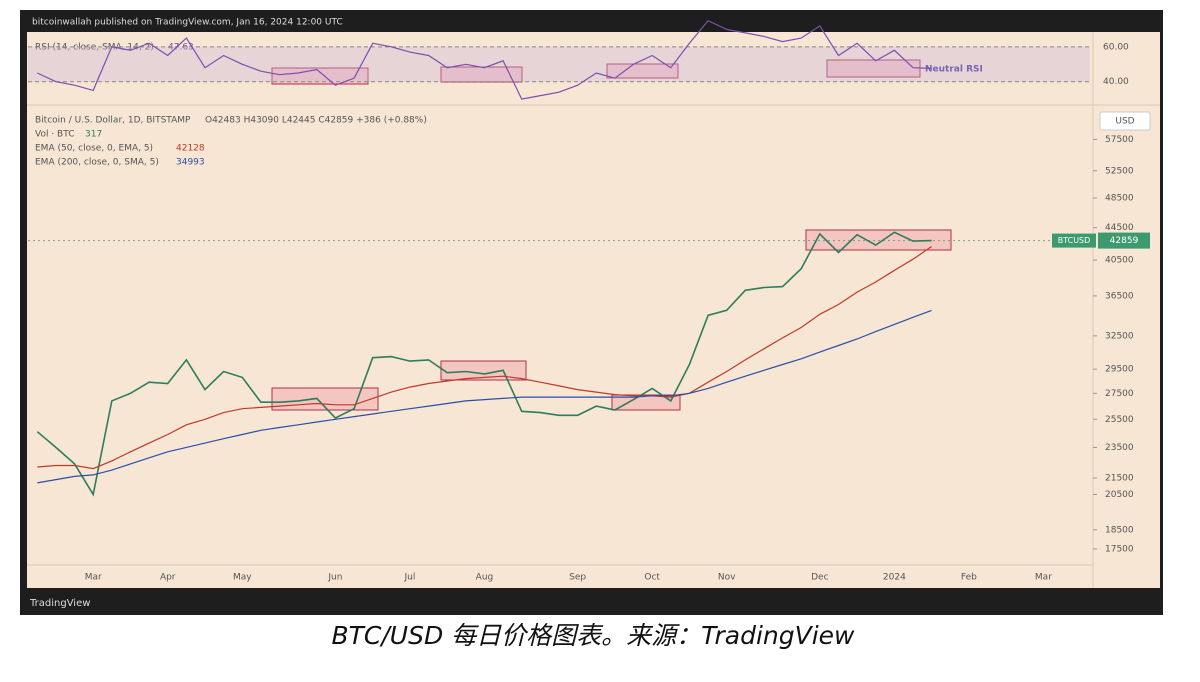 The image size is (1200, 682). I want to click on x-tick-label: Jun, so click(334, 578).